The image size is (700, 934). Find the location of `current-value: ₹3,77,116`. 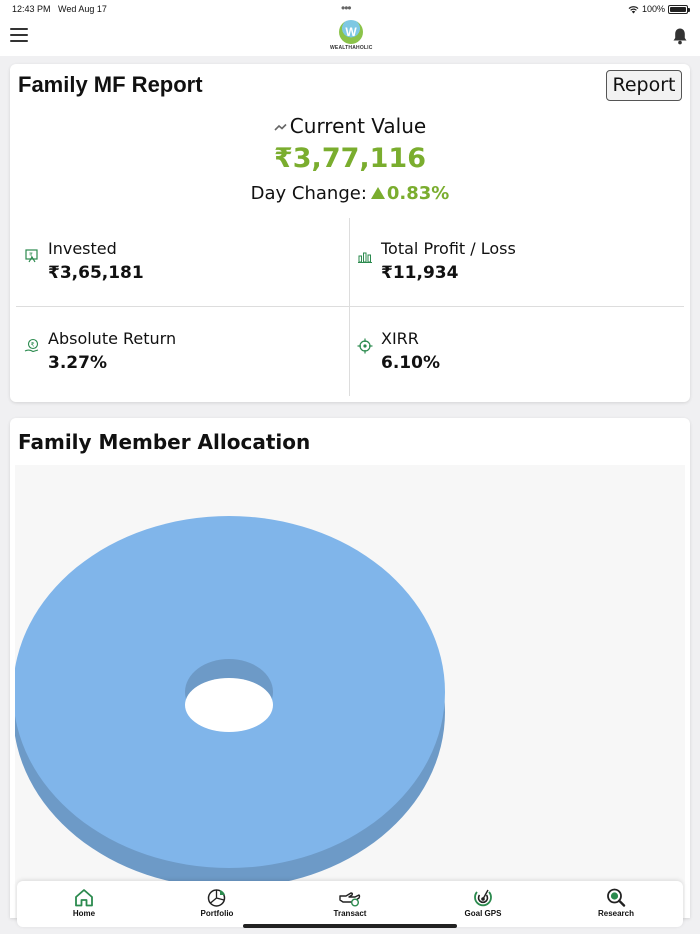

current-value: ₹3,77,116 is located at coordinates (350, 158).